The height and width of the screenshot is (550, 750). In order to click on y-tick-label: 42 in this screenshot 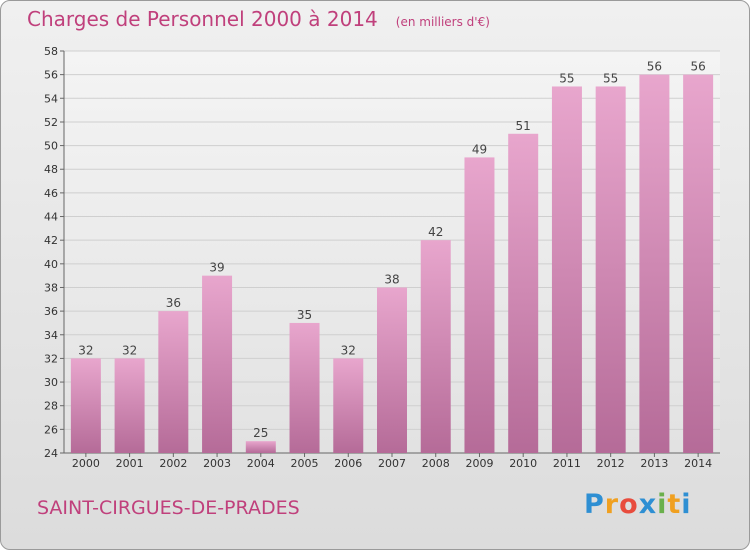, I will do `click(51, 240)`.